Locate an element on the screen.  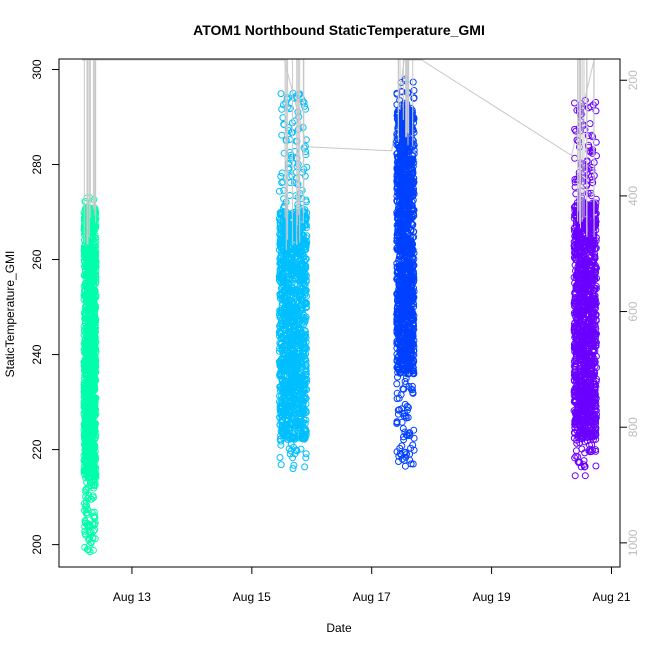
chart-title: ATOM1 Northbound StaticTemperature_GMI is located at coordinates (339, 30).